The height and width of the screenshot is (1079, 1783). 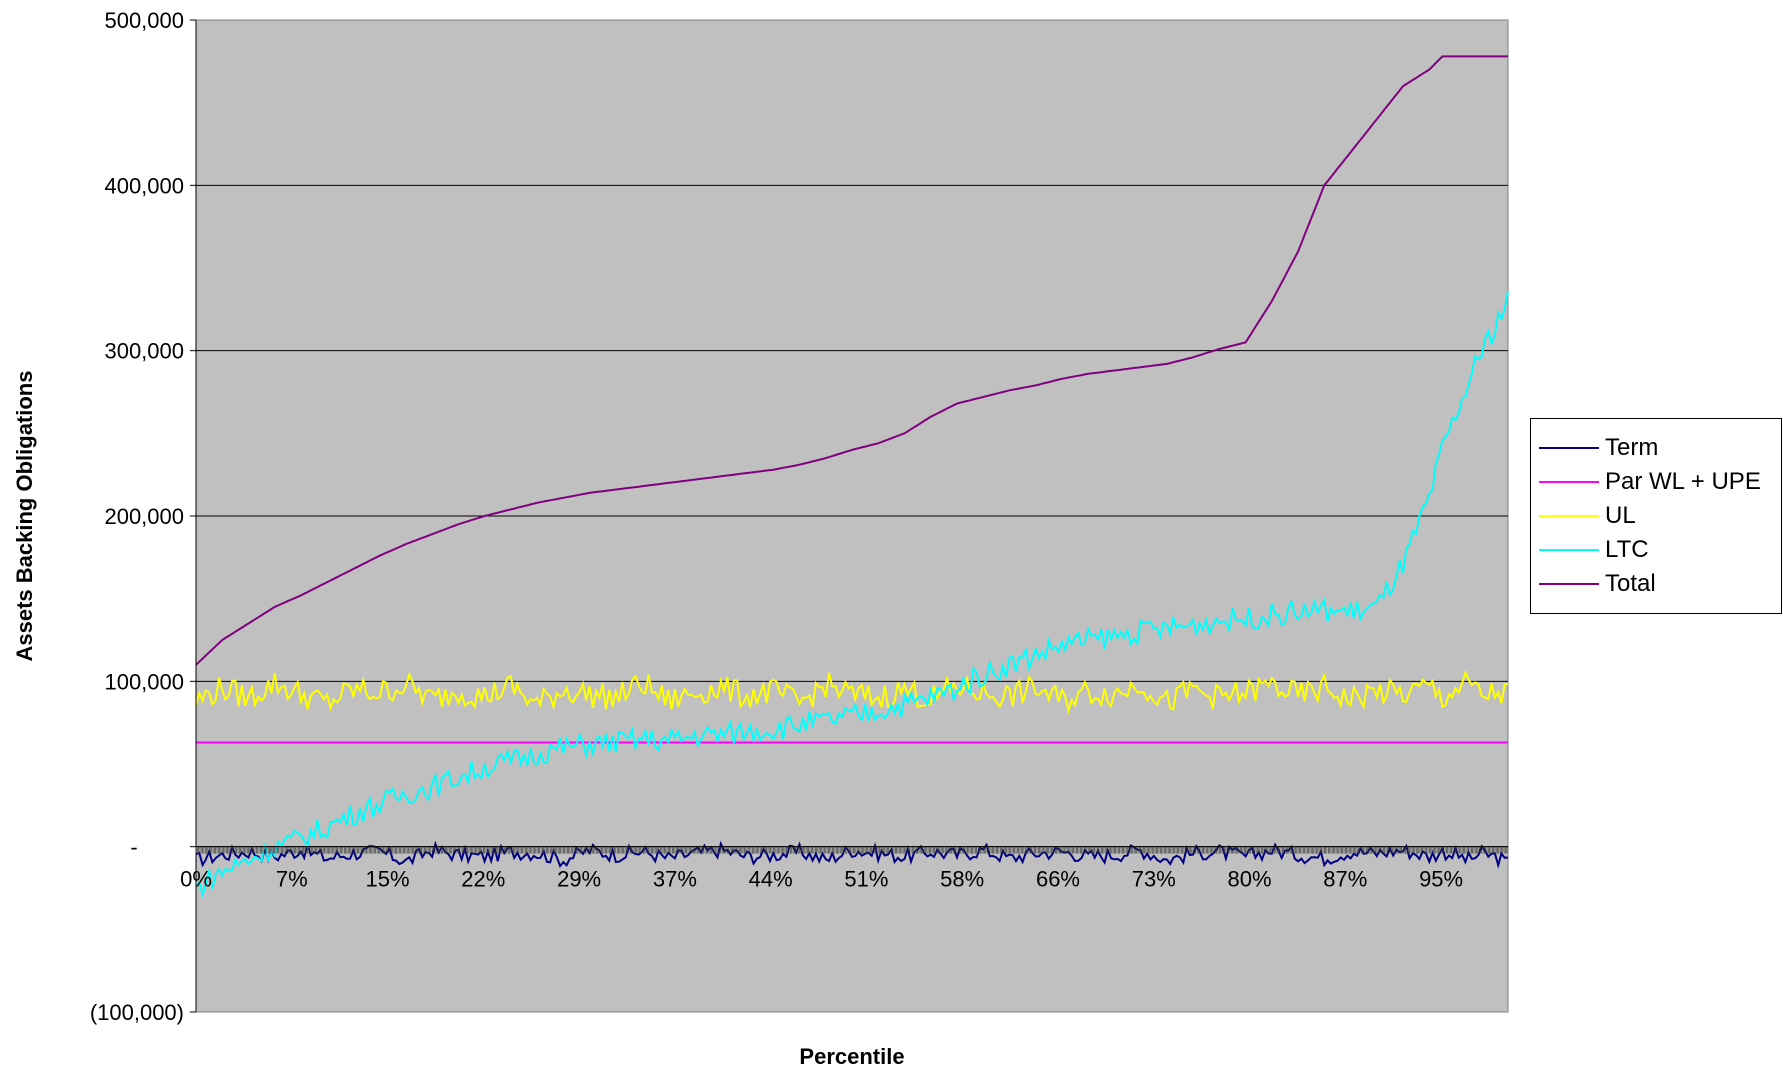 I want to click on x-tick-label: 0%, so click(x=196, y=879).